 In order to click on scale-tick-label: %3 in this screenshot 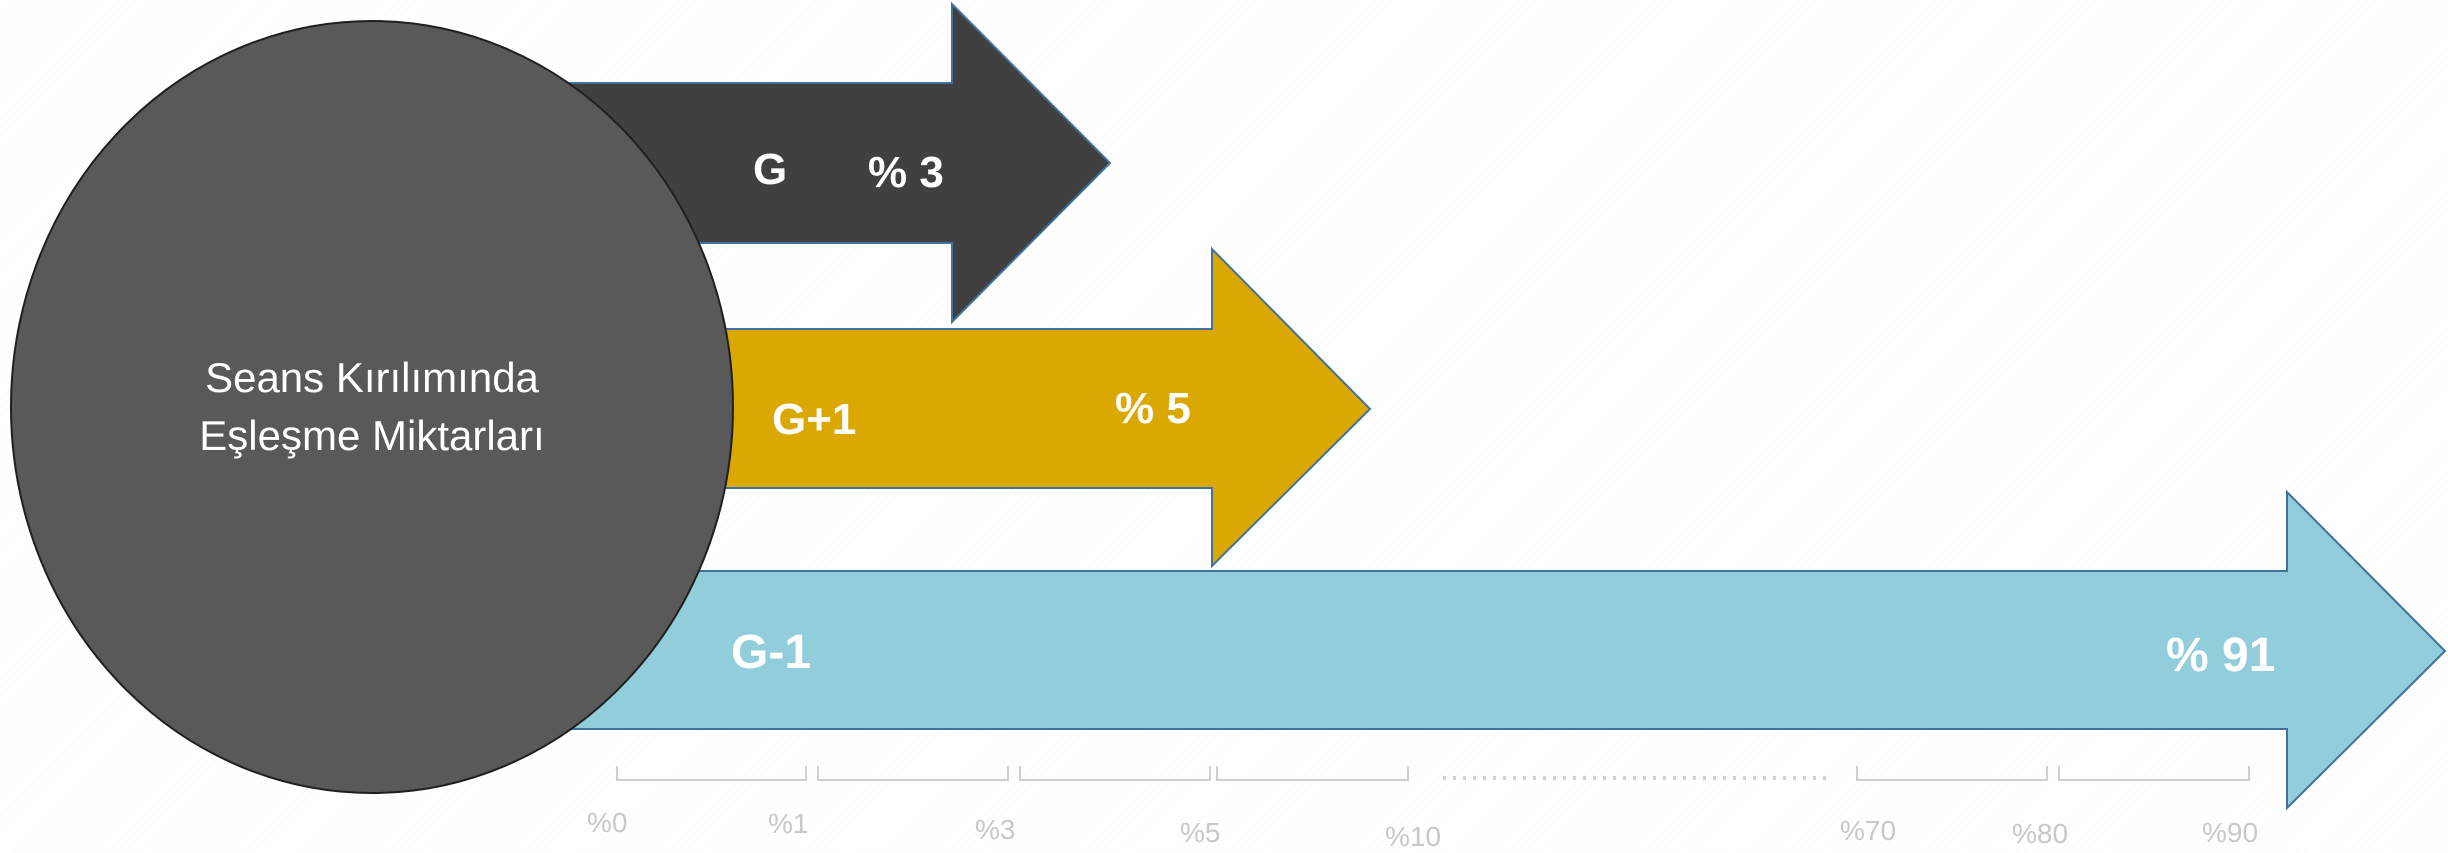, I will do `click(995, 829)`.